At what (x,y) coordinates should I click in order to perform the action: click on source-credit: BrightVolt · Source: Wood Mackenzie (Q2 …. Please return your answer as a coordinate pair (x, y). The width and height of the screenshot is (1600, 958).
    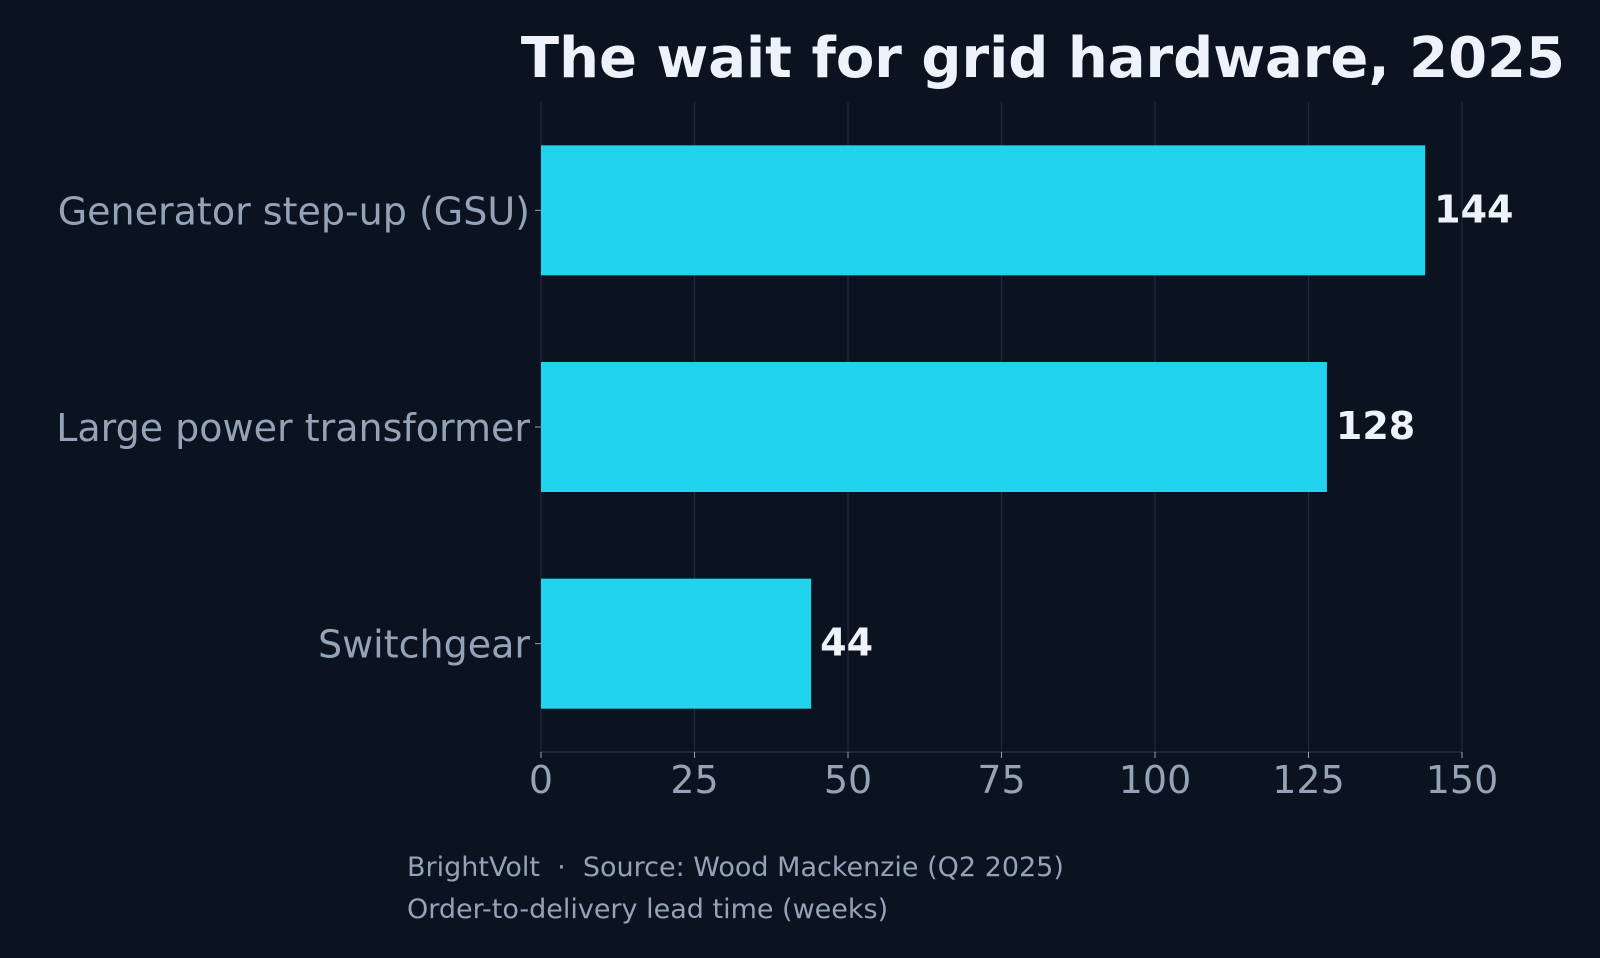
    Looking at the image, I should click on (735, 867).